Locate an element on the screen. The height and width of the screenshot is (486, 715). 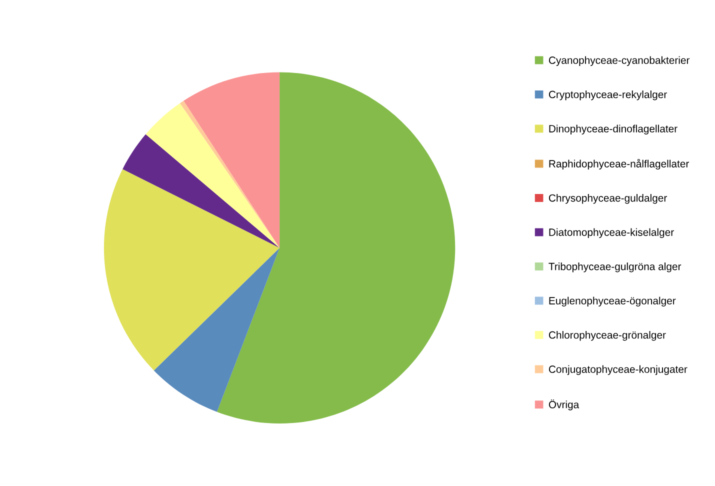
legend-label: Conjugatophyceae-konjugater is located at coordinates (618, 370).